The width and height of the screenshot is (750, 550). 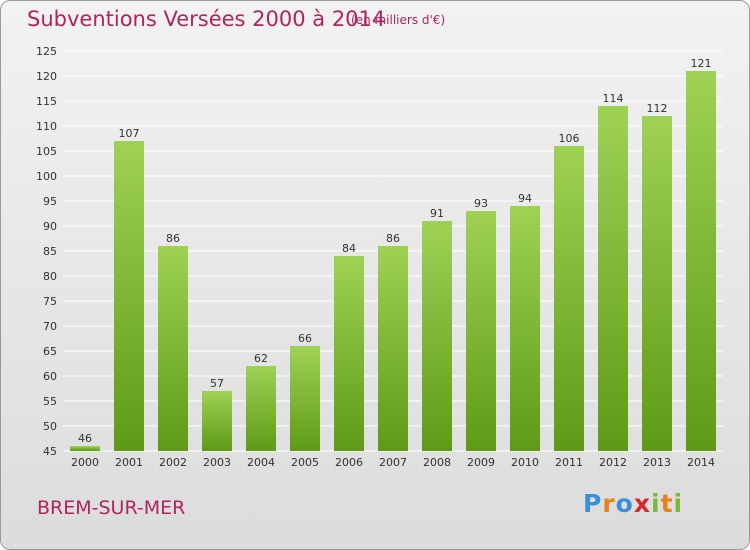 I want to click on bar-2013, so click(x=657, y=283).